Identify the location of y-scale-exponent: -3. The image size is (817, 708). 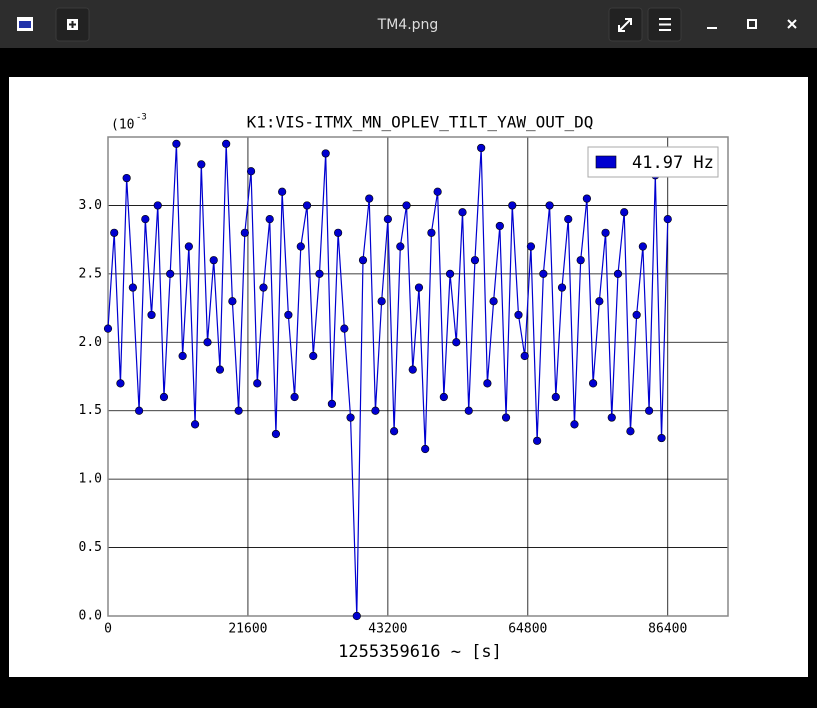
(141, 118).